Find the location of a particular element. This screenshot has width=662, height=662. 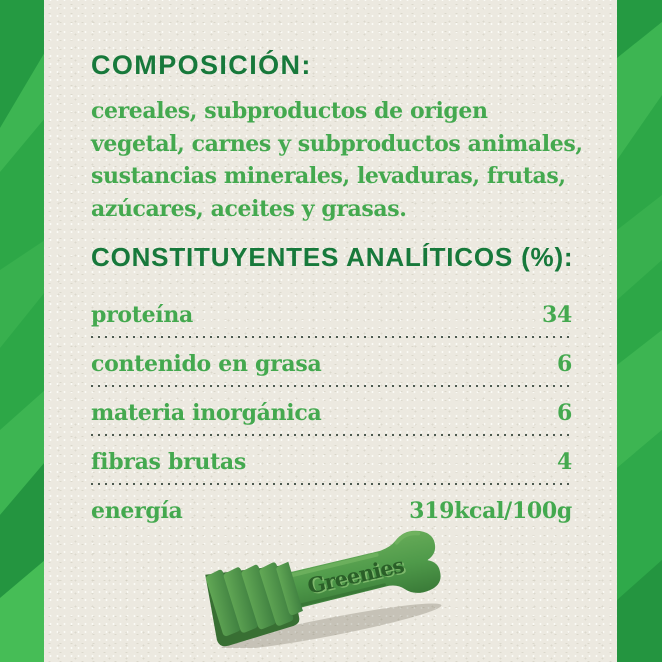

row-value: 34 is located at coordinates (556, 315).